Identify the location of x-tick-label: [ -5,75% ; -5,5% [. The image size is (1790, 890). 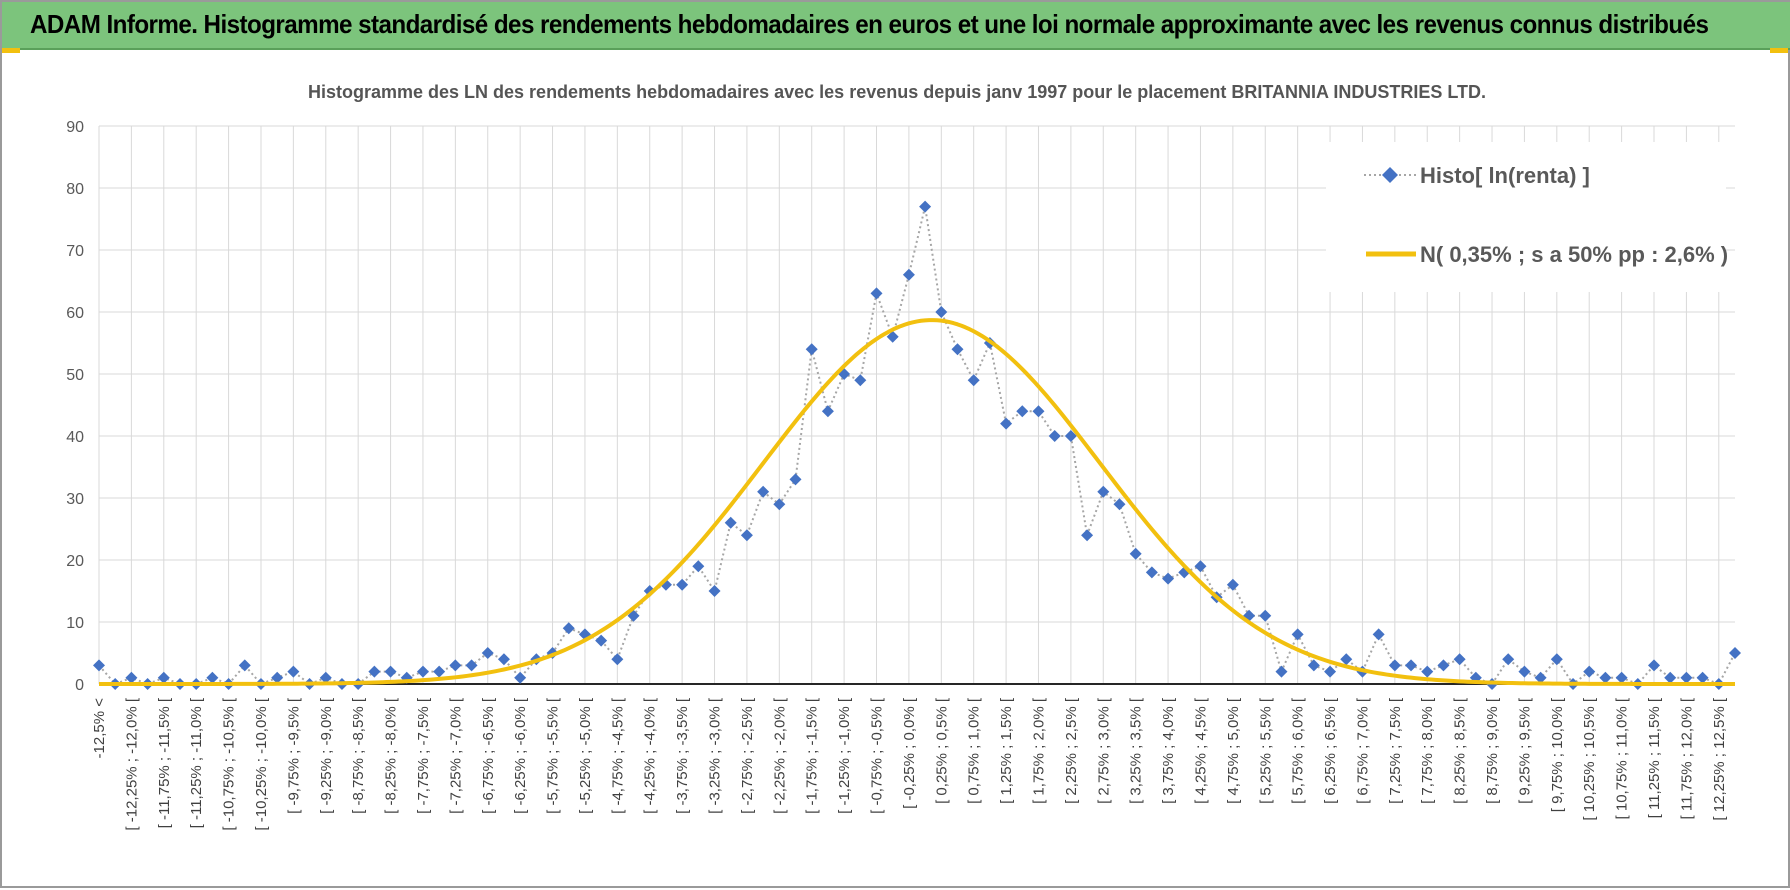
(553, 755).